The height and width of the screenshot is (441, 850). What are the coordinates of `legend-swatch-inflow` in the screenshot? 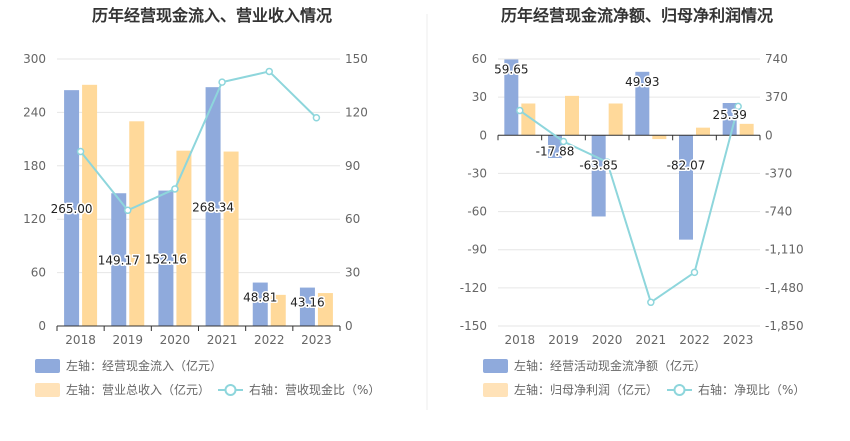 It's located at (47, 366).